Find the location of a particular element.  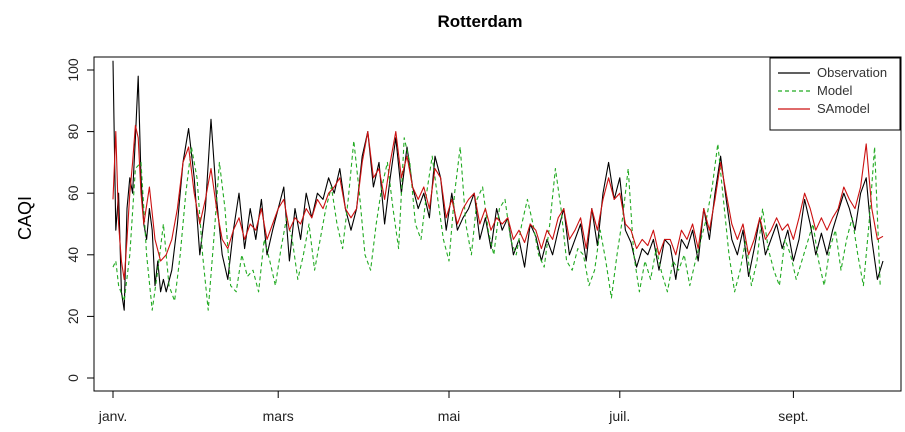

legend-box is located at coordinates (835, 94).